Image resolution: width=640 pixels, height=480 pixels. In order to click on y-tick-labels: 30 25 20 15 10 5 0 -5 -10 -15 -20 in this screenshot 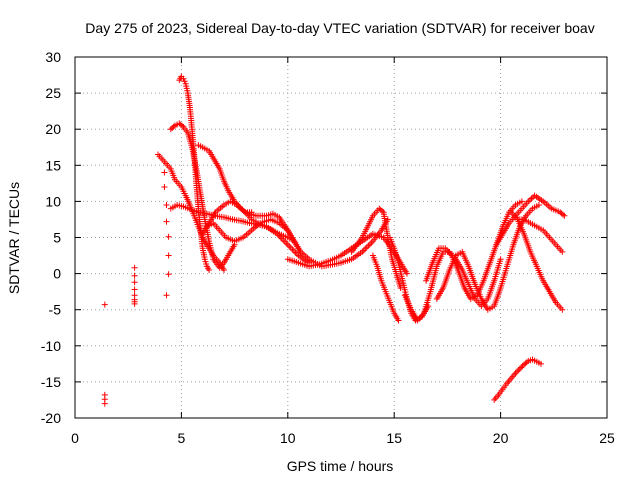, I will do `click(51, 237)`.